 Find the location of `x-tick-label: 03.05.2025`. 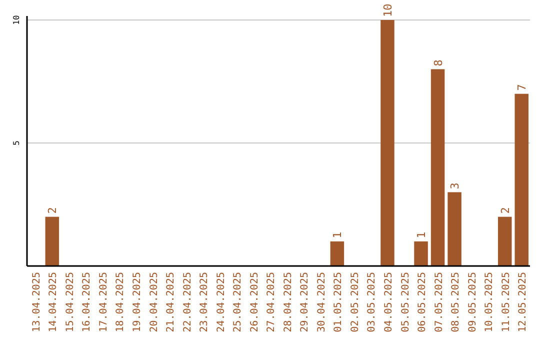

x-tick-label: 03.05.2025 is located at coordinates (372, 302).